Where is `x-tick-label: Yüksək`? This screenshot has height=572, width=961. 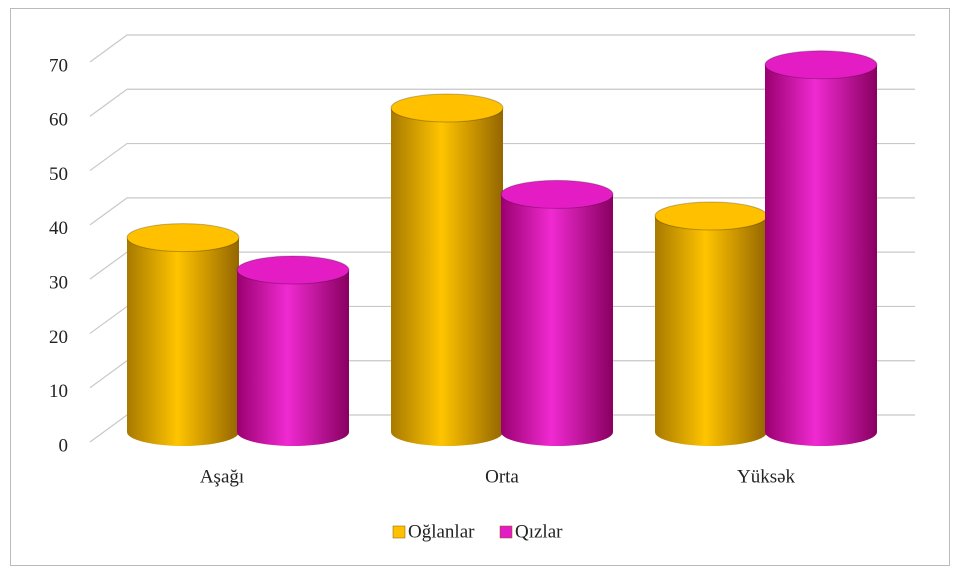
x-tick-label: Yüksək is located at coordinates (766, 476).